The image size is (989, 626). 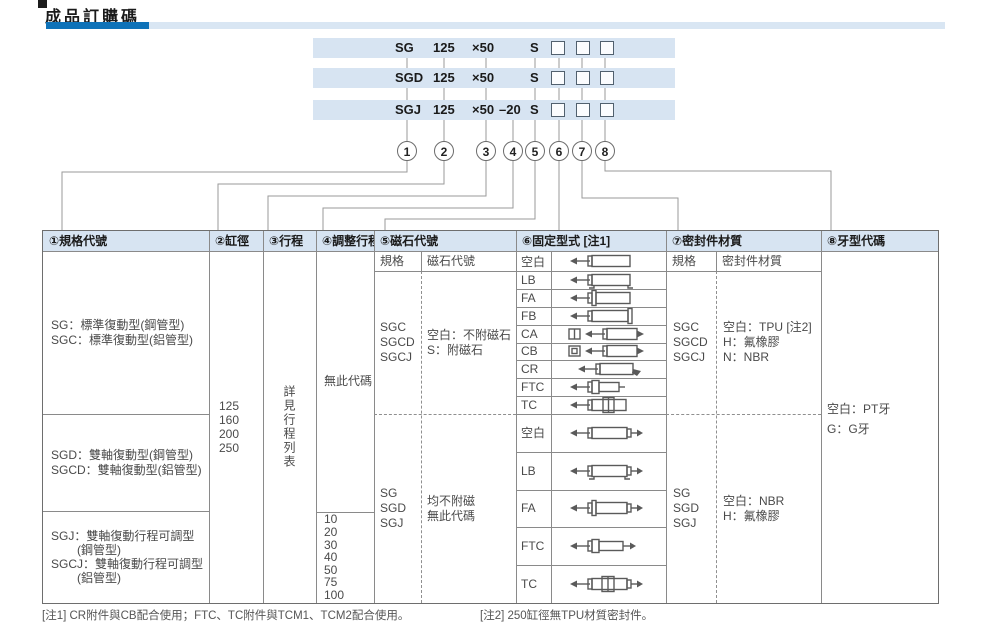 I want to click on spec-row-sgj: SGJ：雙軸復動行程可調型 (鋼管型) SGCJ：雙軸復動行程可調型 (鋁管型), so click(x=129, y=557).